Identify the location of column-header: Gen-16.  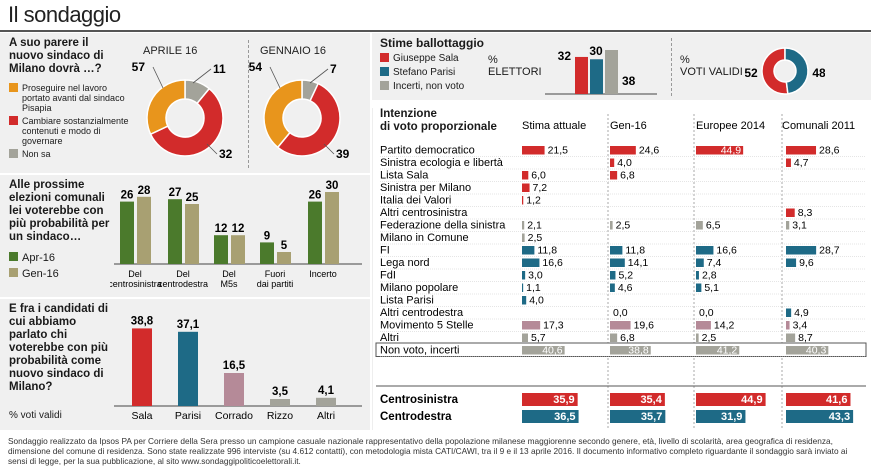
(628, 126).